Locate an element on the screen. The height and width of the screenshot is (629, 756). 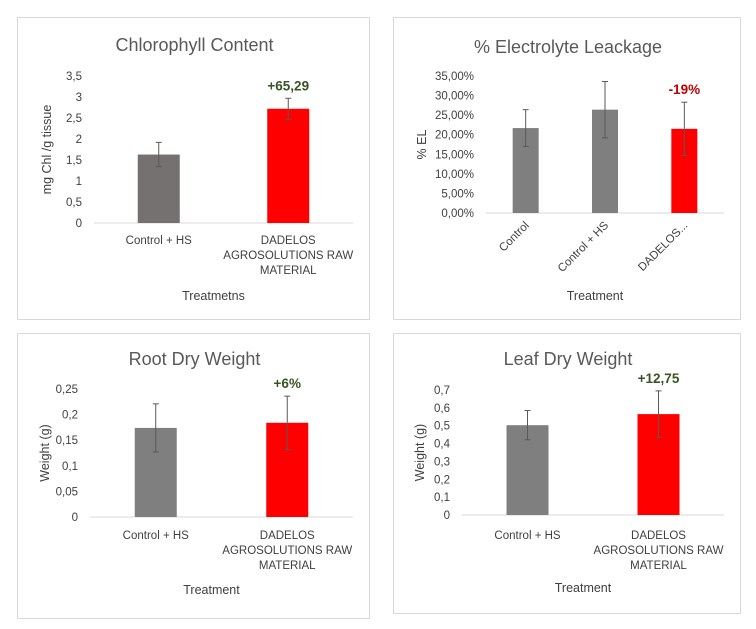
y-tick-label: 2,5 is located at coordinates (74, 119).